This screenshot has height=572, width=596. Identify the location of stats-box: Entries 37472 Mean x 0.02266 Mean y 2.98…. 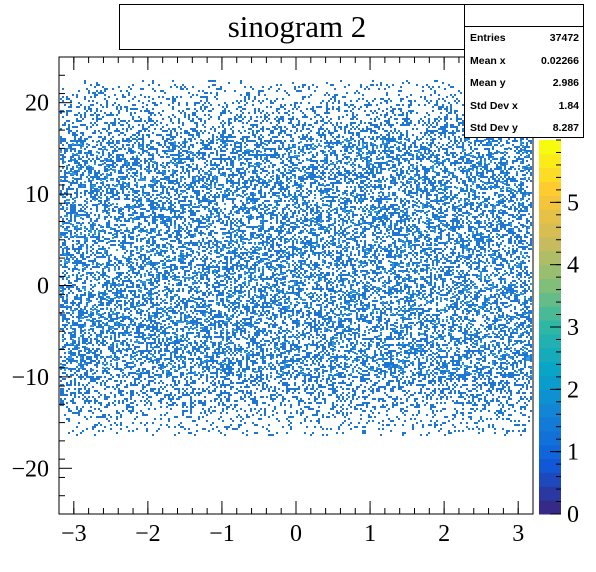
(524, 71).